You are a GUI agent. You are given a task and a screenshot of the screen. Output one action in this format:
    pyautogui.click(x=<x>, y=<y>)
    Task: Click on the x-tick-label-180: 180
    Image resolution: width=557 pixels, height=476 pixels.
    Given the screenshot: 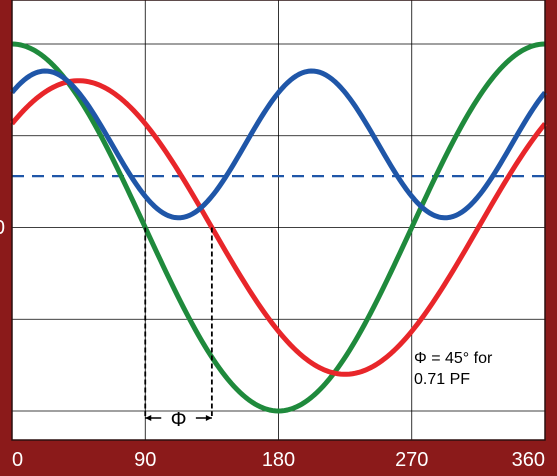 What is the action you would take?
    pyautogui.click(x=278, y=460)
    